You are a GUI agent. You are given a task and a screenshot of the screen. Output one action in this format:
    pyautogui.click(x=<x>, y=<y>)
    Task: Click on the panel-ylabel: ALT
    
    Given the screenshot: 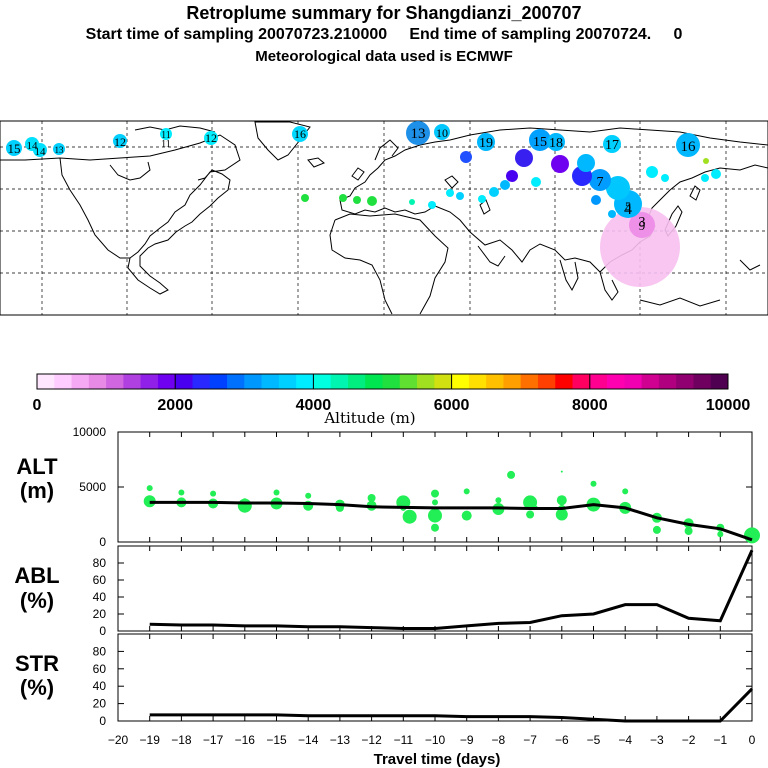 What is the action you would take?
    pyautogui.click(x=37, y=466)
    